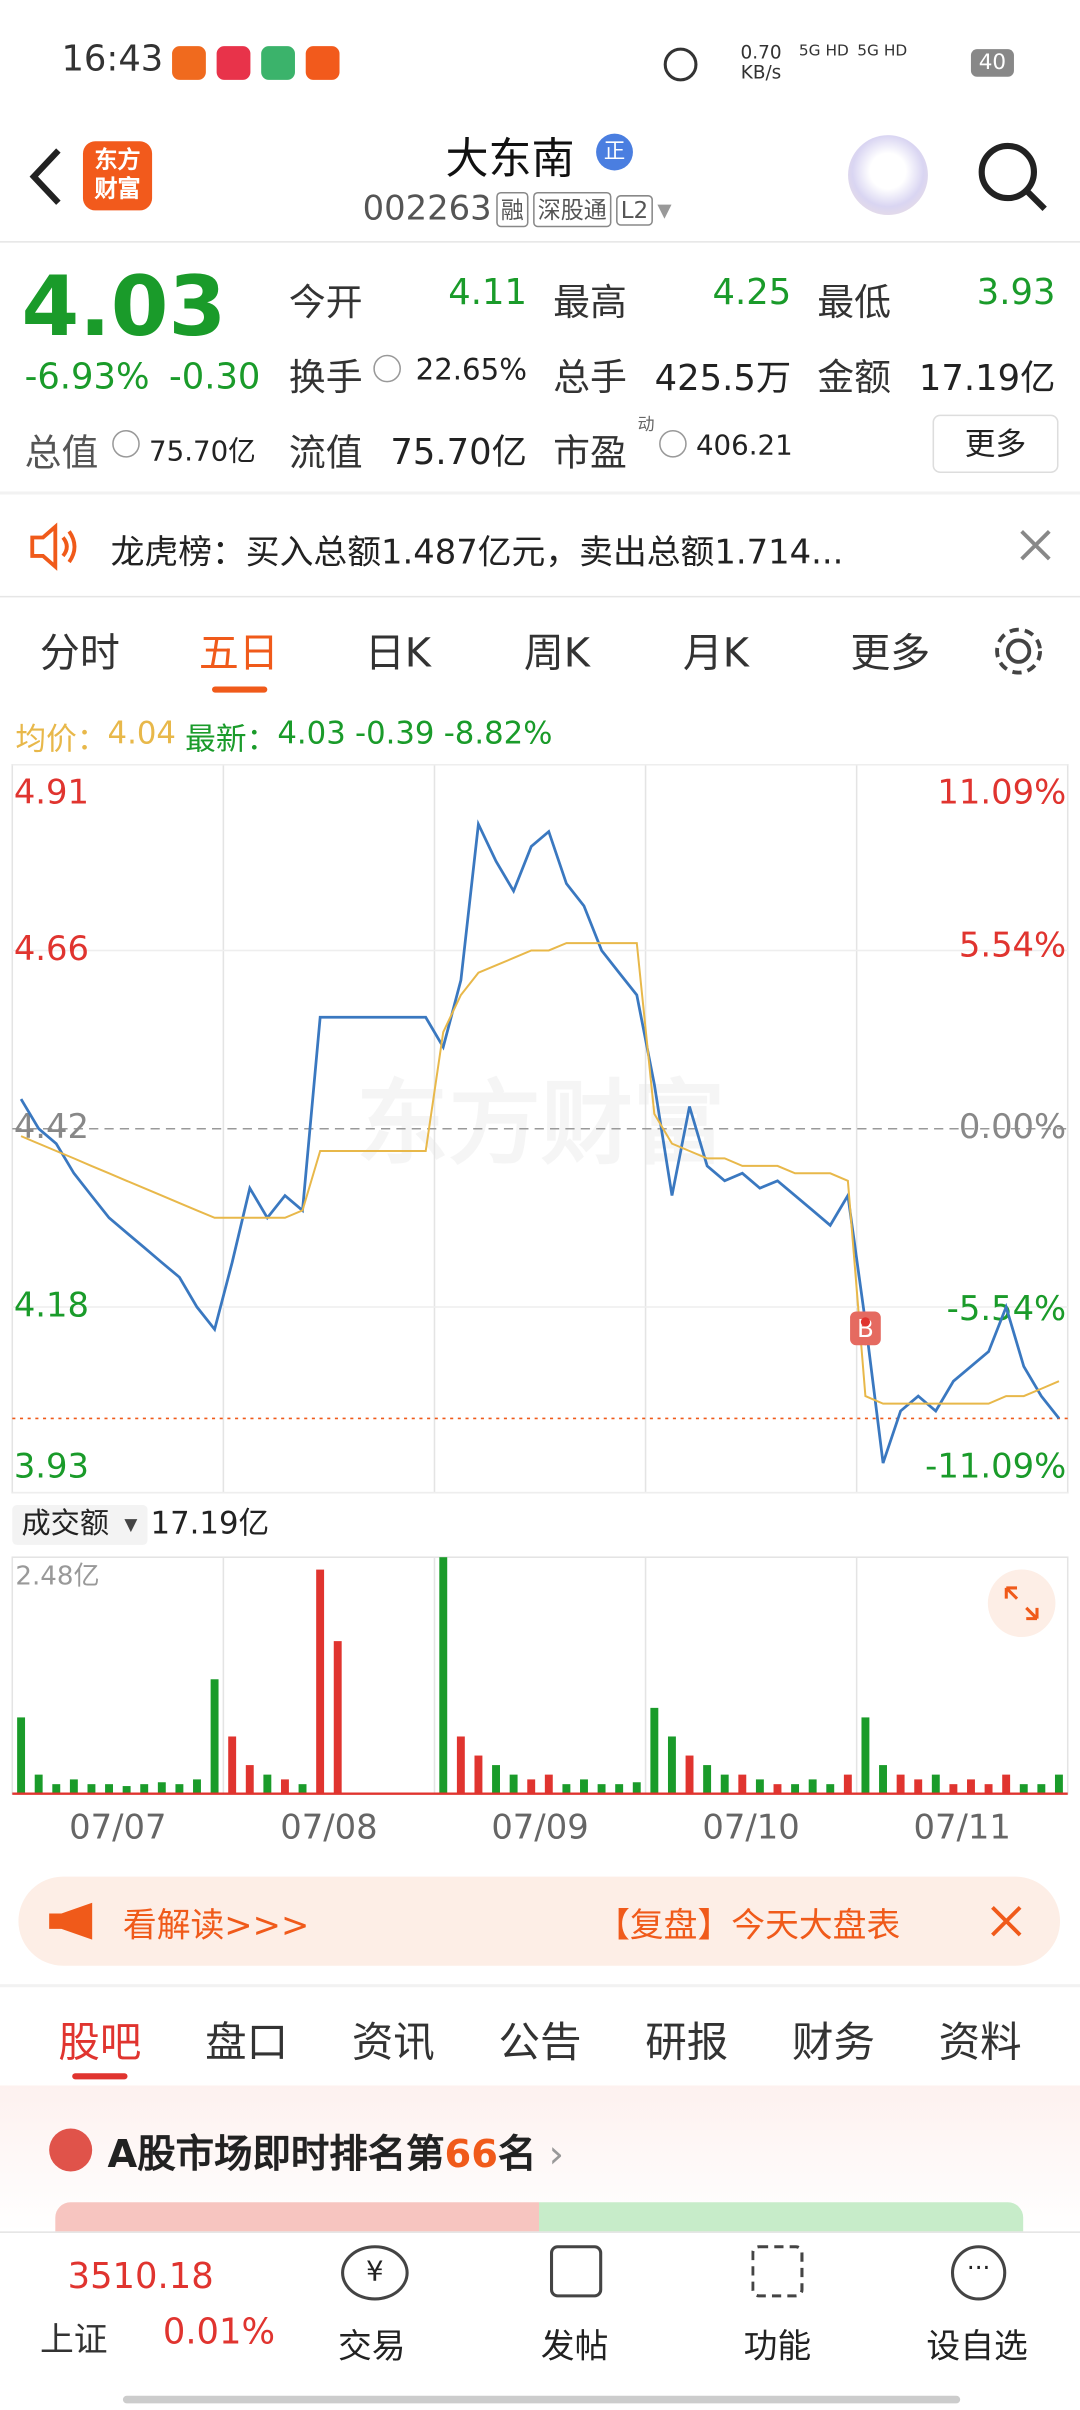 This screenshot has width=1080, height=2410. I want to click on change: -0.30, so click(214, 377).